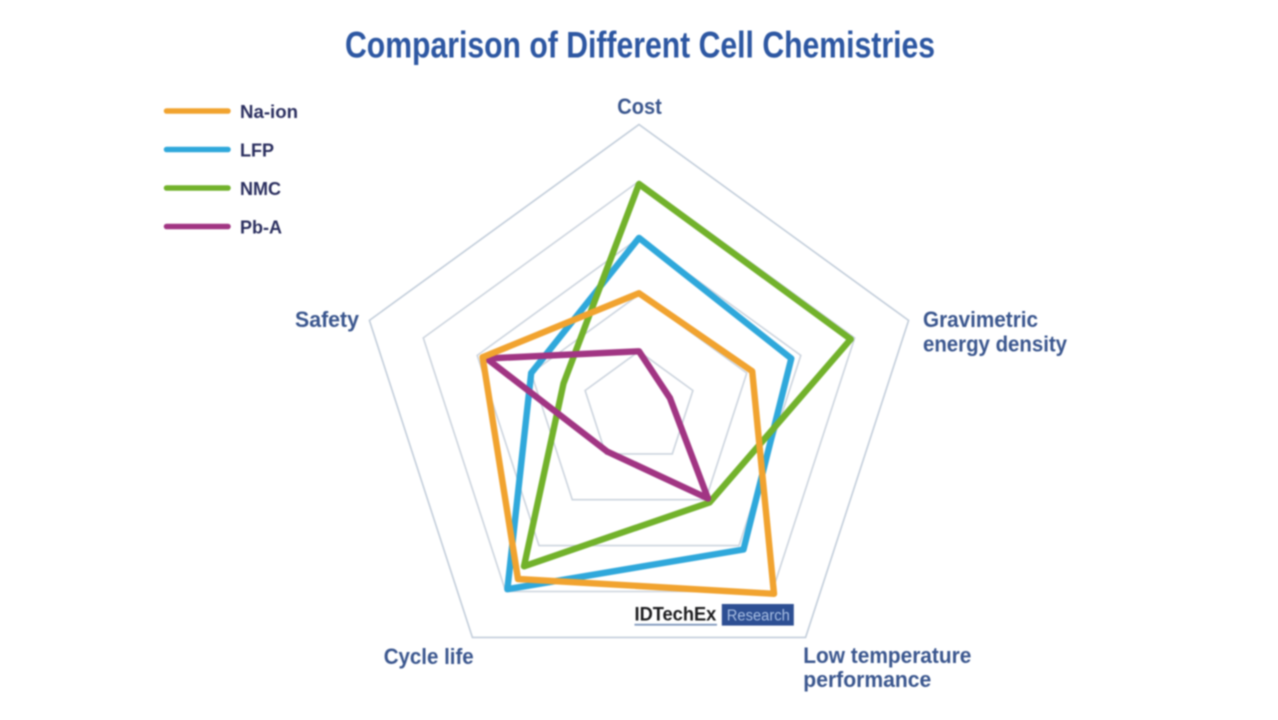 This screenshot has height=720, width=1278. I want to click on svg-text: Pb-A, so click(261, 227).